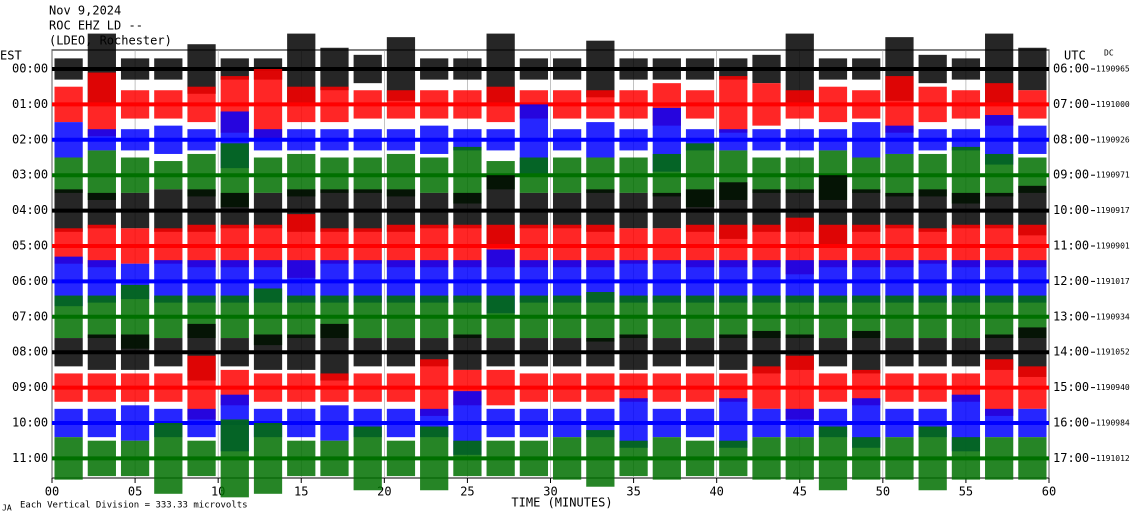 The width and height of the screenshot is (1130, 519). Describe the element at coordinates (1071, 281) in the screenshot. I see `right-time: 12:00` at that location.